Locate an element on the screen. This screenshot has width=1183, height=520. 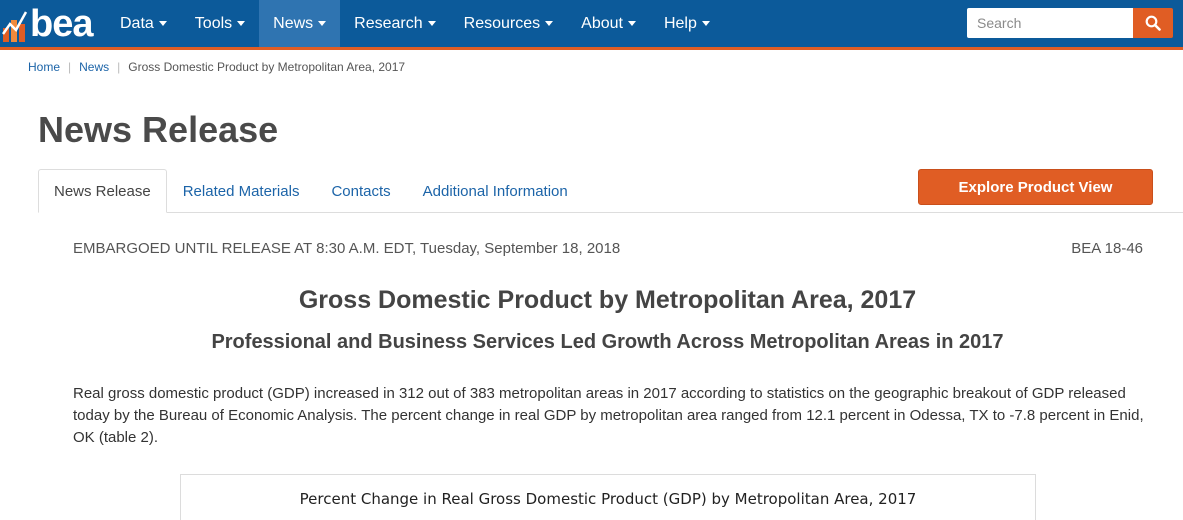
tab-additional-information: Additional Information is located at coordinates (495, 191).